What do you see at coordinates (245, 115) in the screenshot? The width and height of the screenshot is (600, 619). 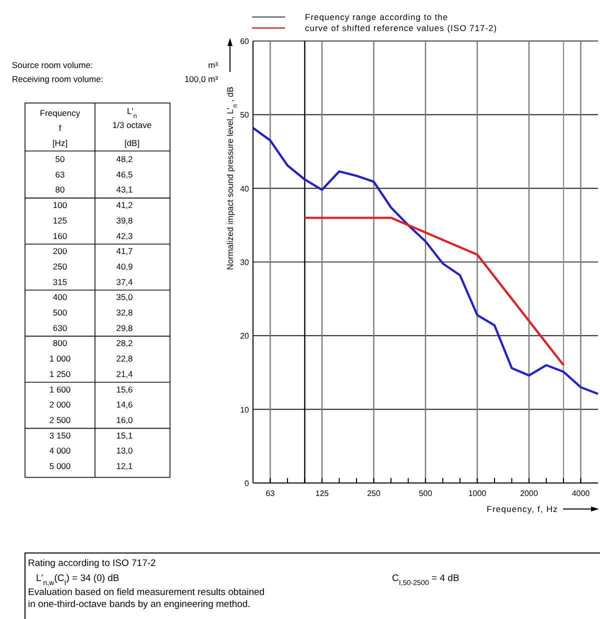 I see `y-tick-label: 50` at bounding box center [245, 115].